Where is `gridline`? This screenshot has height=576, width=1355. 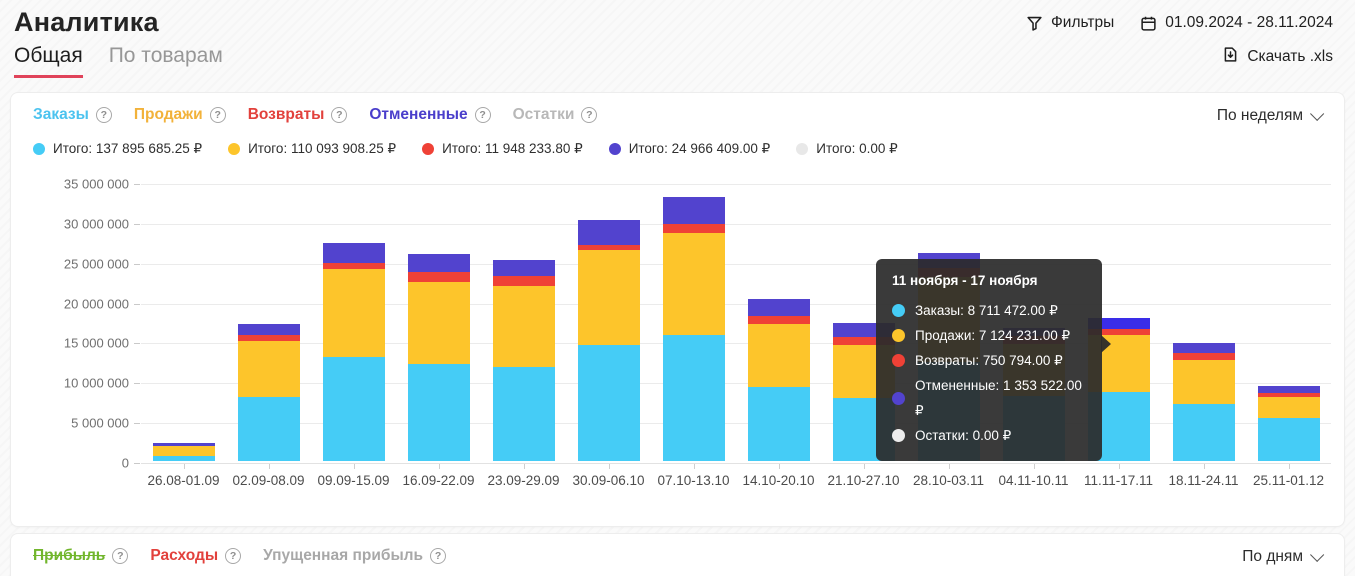
gridline is located at coordinates (736, 184).